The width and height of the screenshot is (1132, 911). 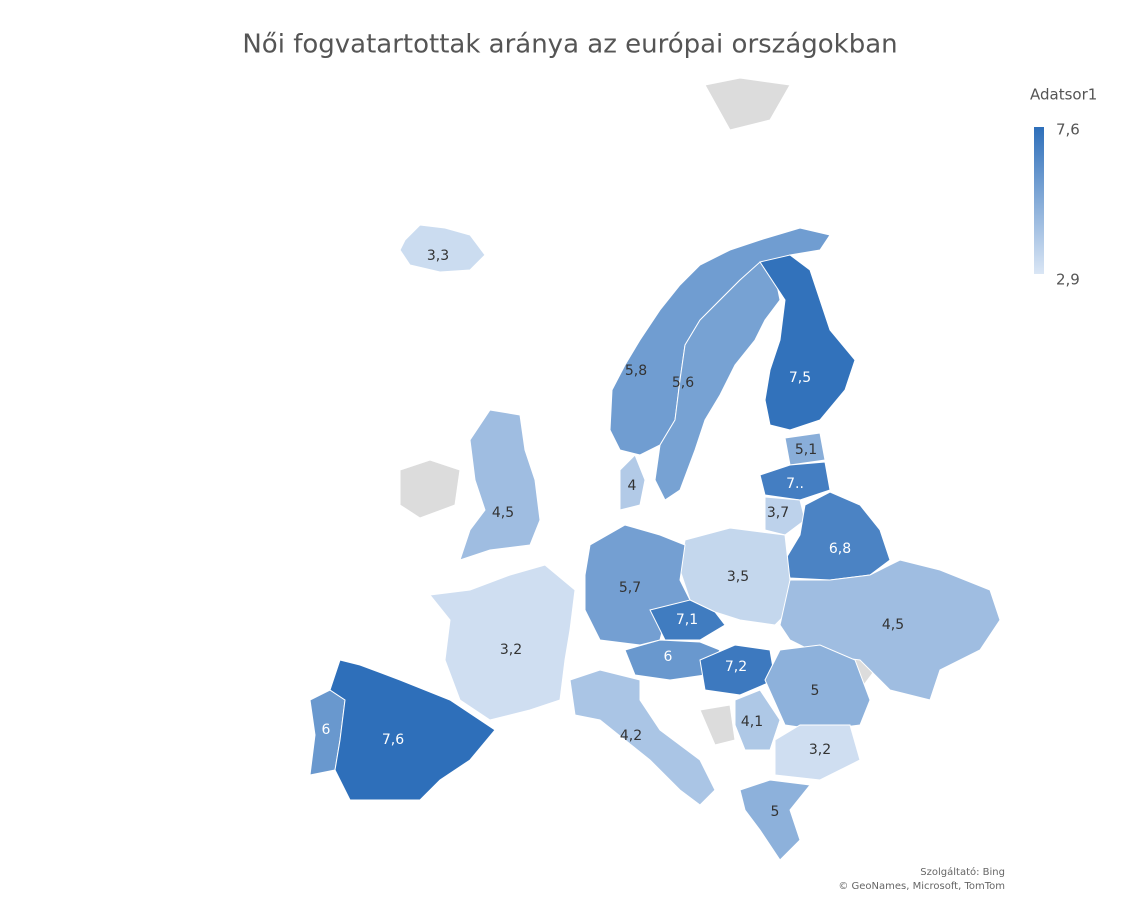 I want to click on attribution: Szolgáltató: Bing, so click(x=962, y=872).